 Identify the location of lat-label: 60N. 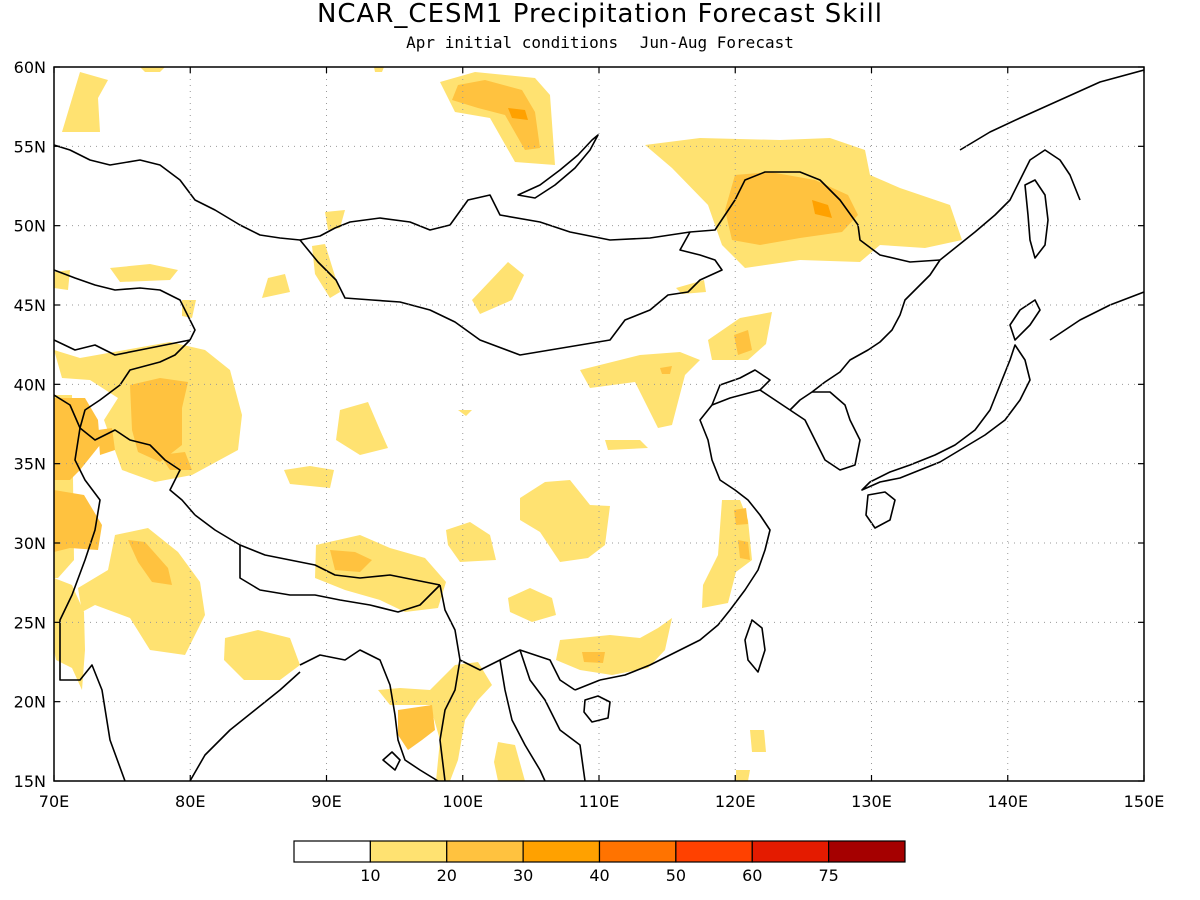
(30, 67).